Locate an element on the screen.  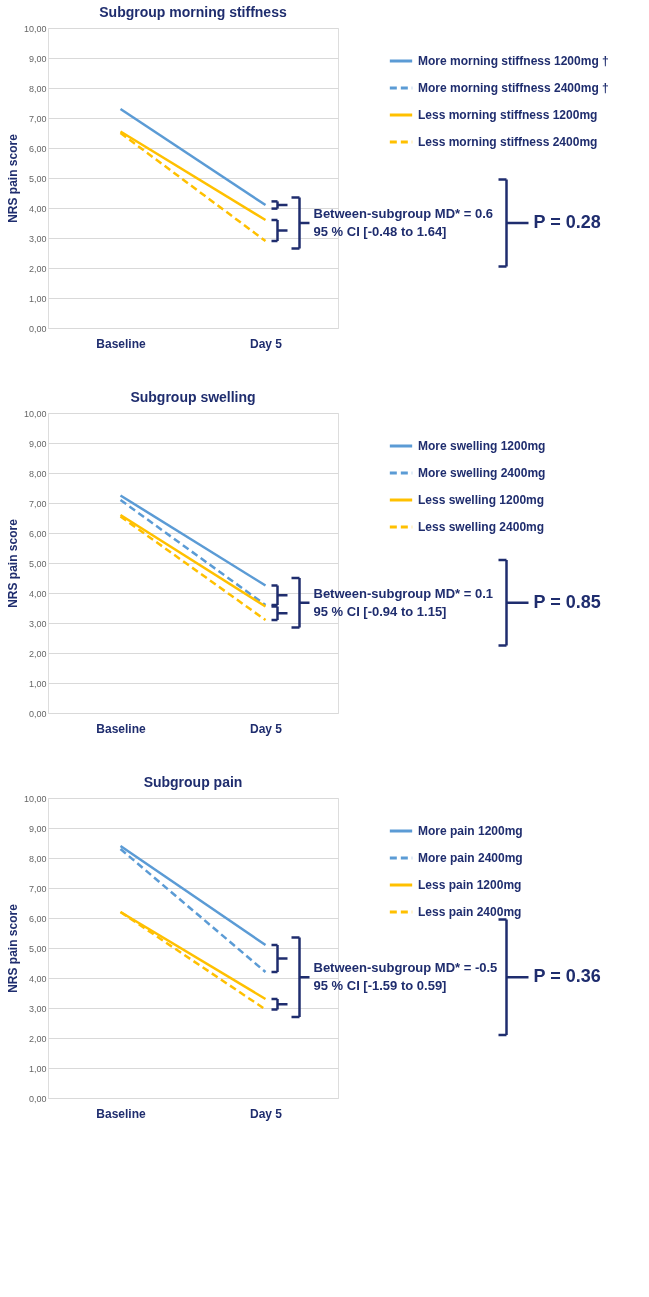
legend-label: Less morning stiffness 1200mg is located at coordinates (508, 115).